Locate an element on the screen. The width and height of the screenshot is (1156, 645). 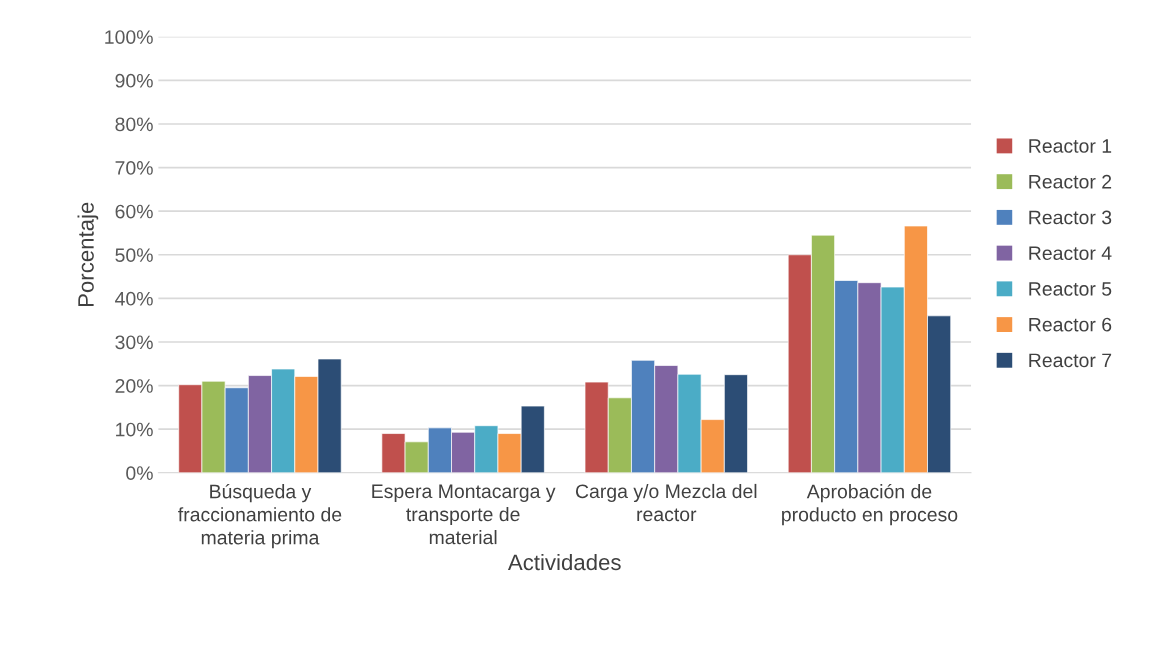
legend-label: Reactor 7 is located at coordinates (1070, 360).